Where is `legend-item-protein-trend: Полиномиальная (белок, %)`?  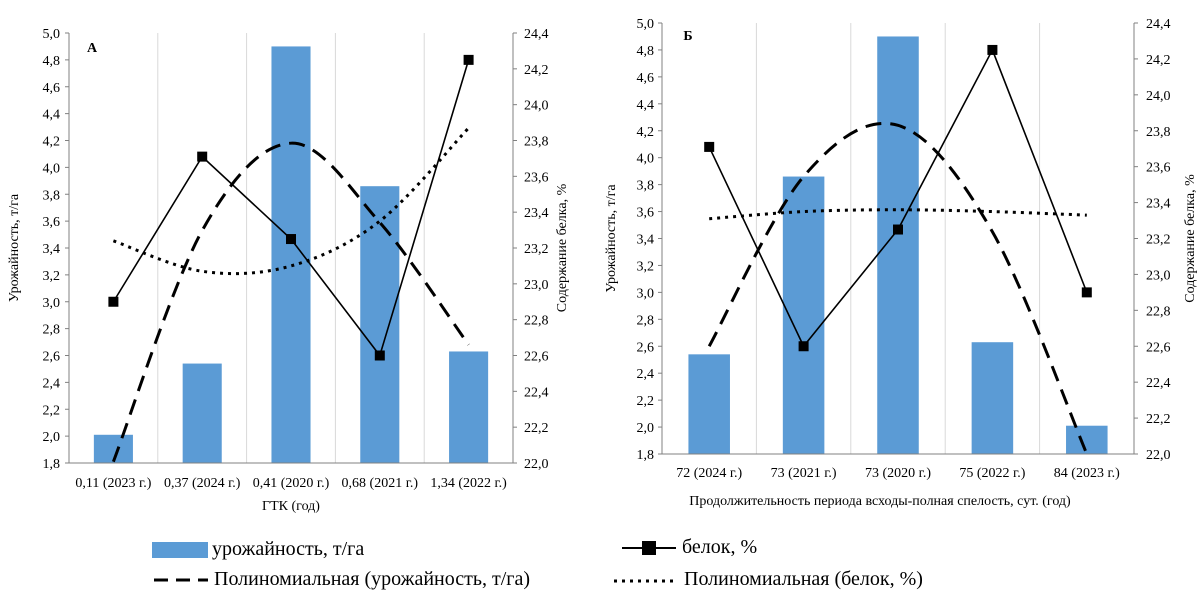
legend-item-protein-trend: Полиномиальная (белок, %) is located at coordinates (767, 579).